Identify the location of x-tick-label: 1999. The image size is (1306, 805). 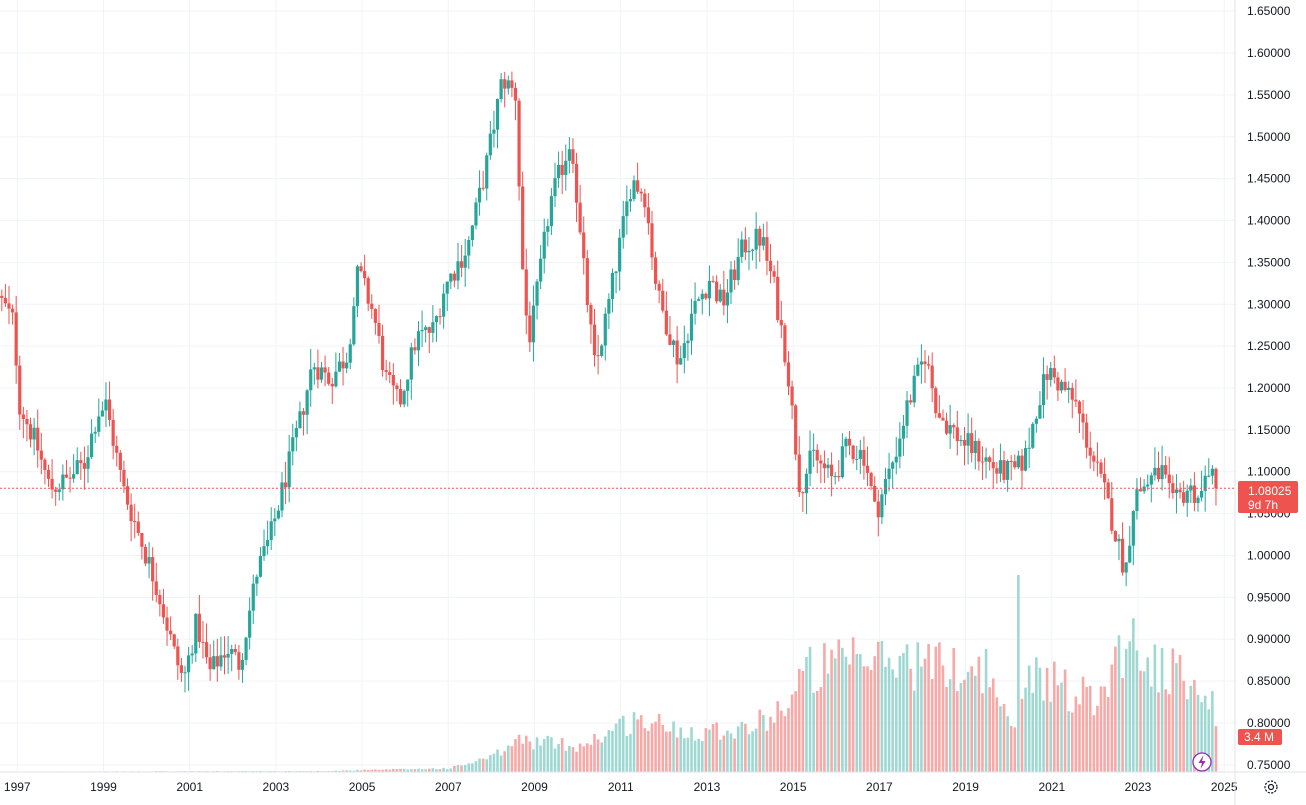
(103, 787).